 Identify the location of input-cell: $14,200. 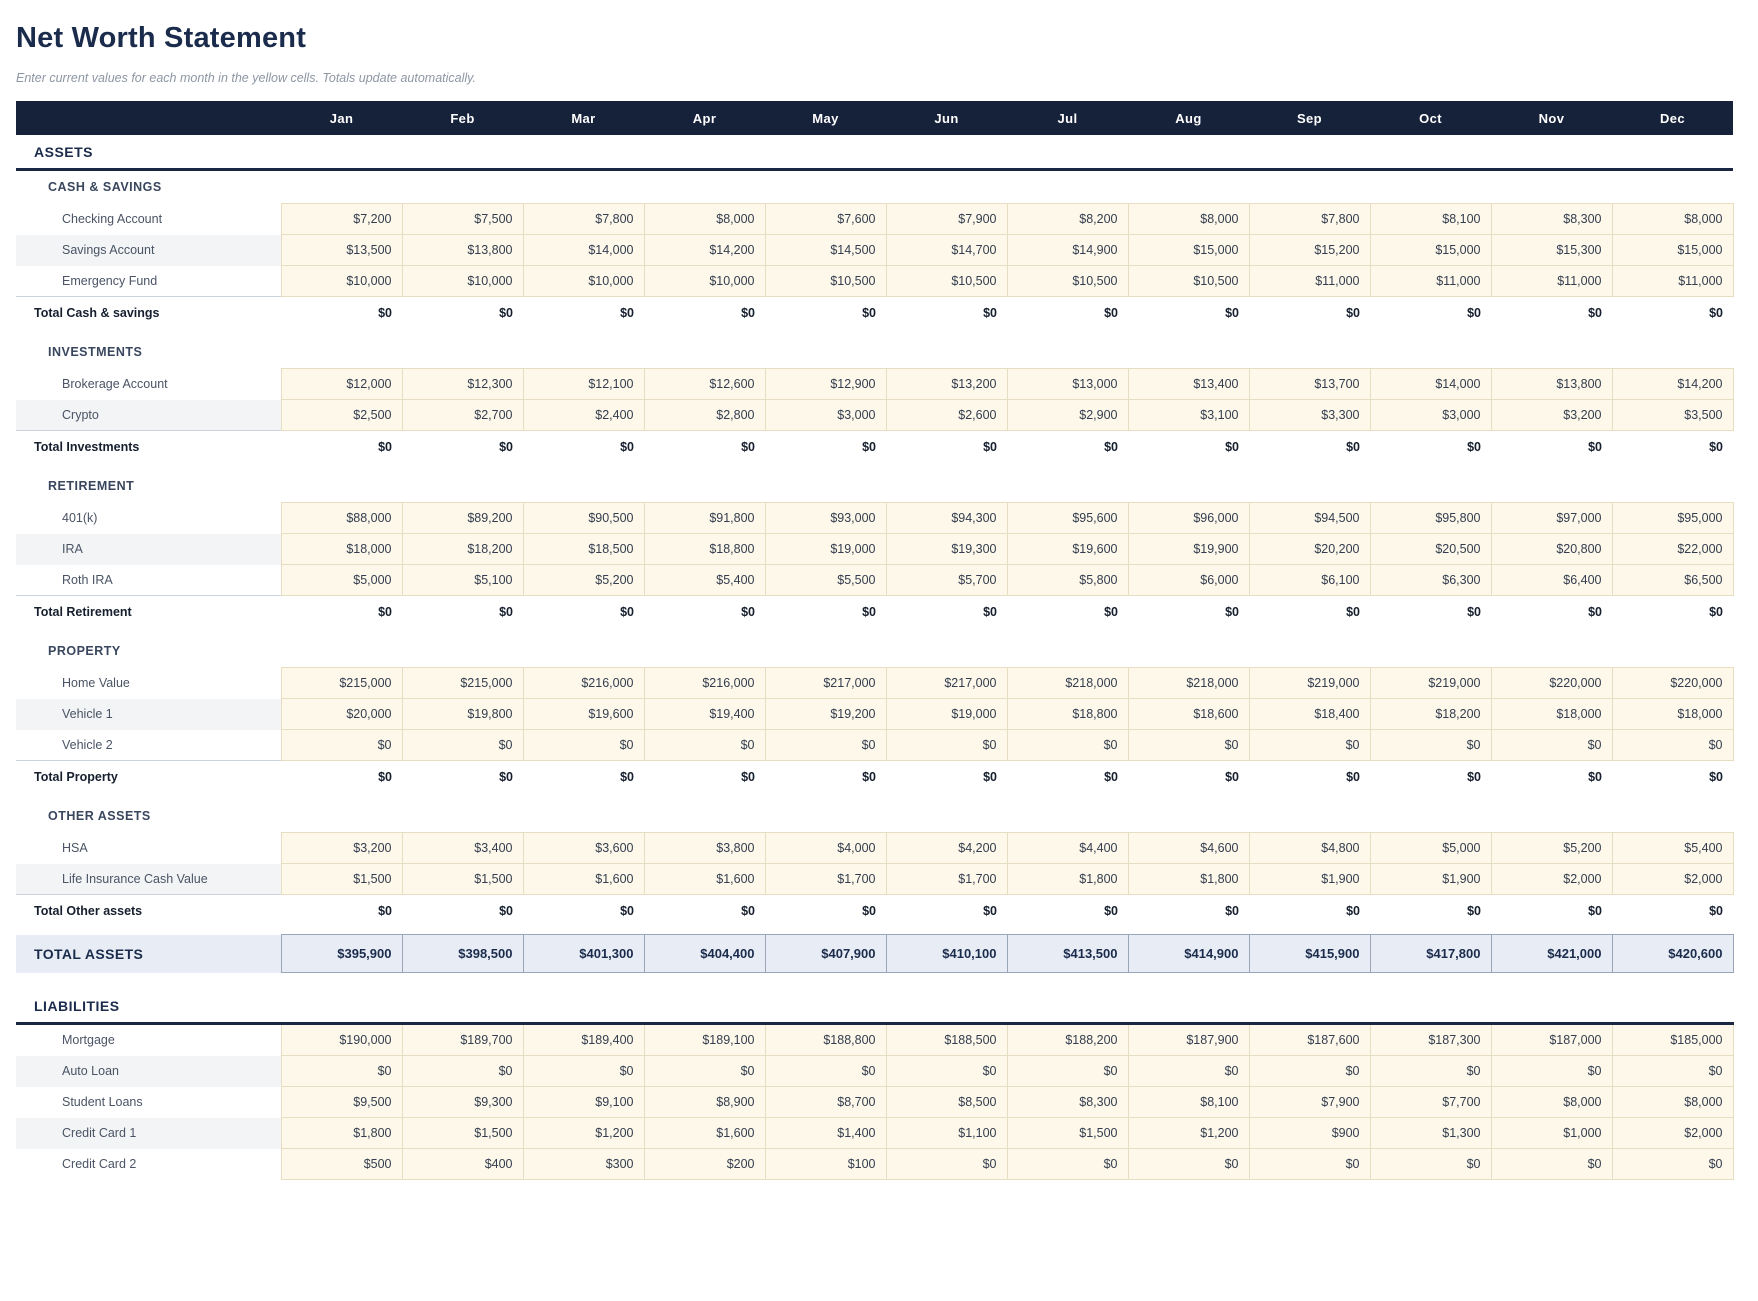
(1672, 384).